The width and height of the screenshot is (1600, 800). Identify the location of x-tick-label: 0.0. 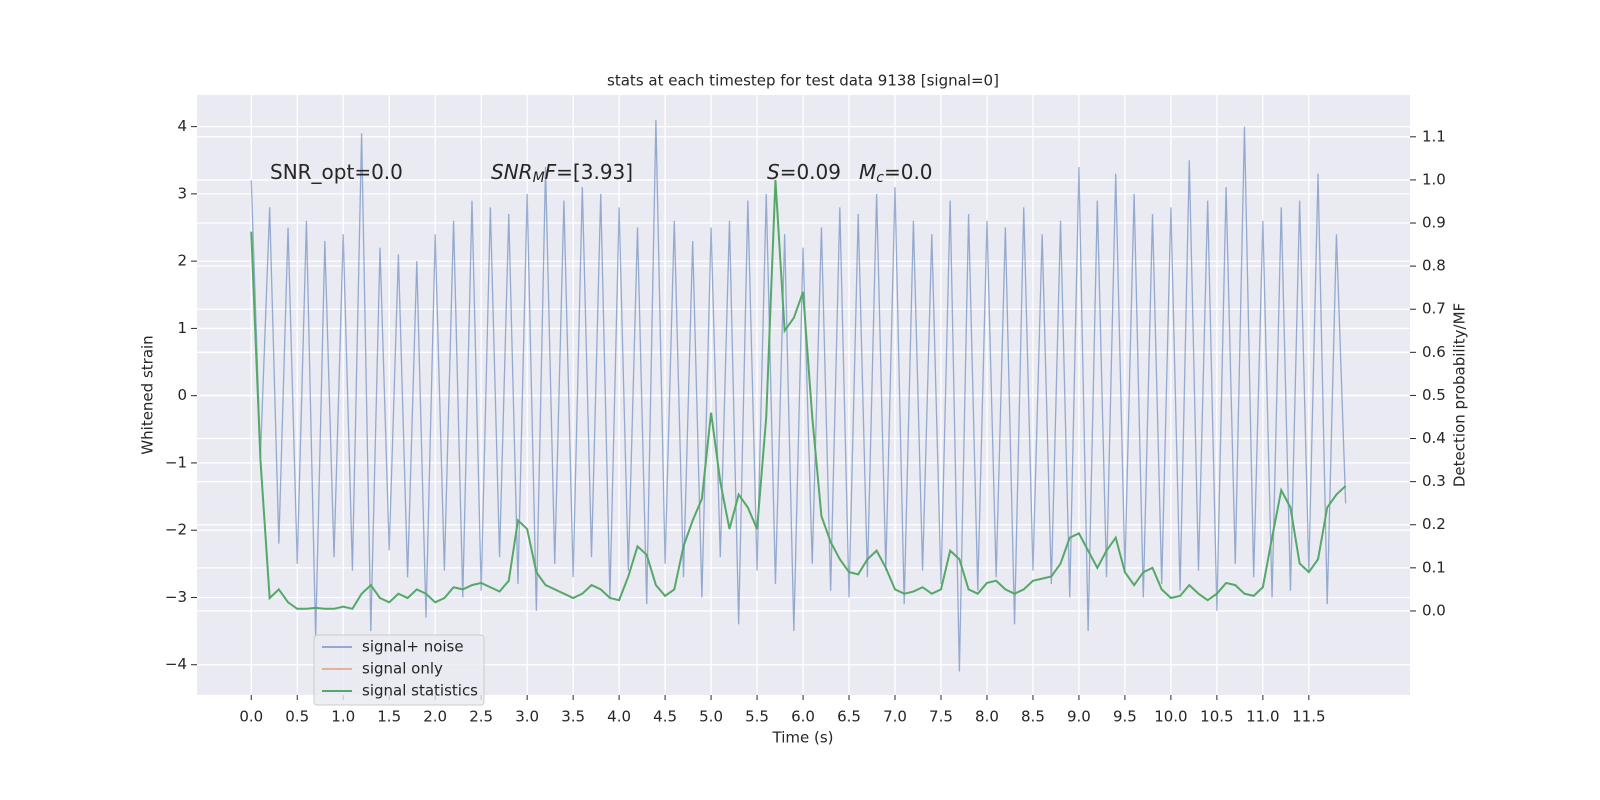
(251, 717).